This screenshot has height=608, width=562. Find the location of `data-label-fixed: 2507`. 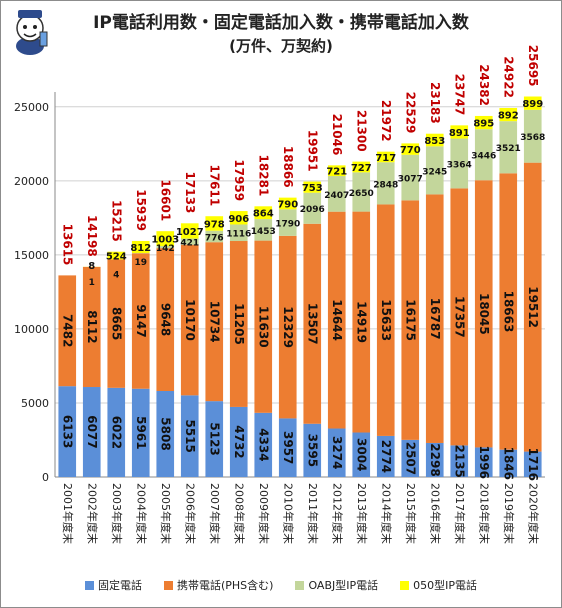

data-label-fixed: 2507 is located at coordinates (410, 458).